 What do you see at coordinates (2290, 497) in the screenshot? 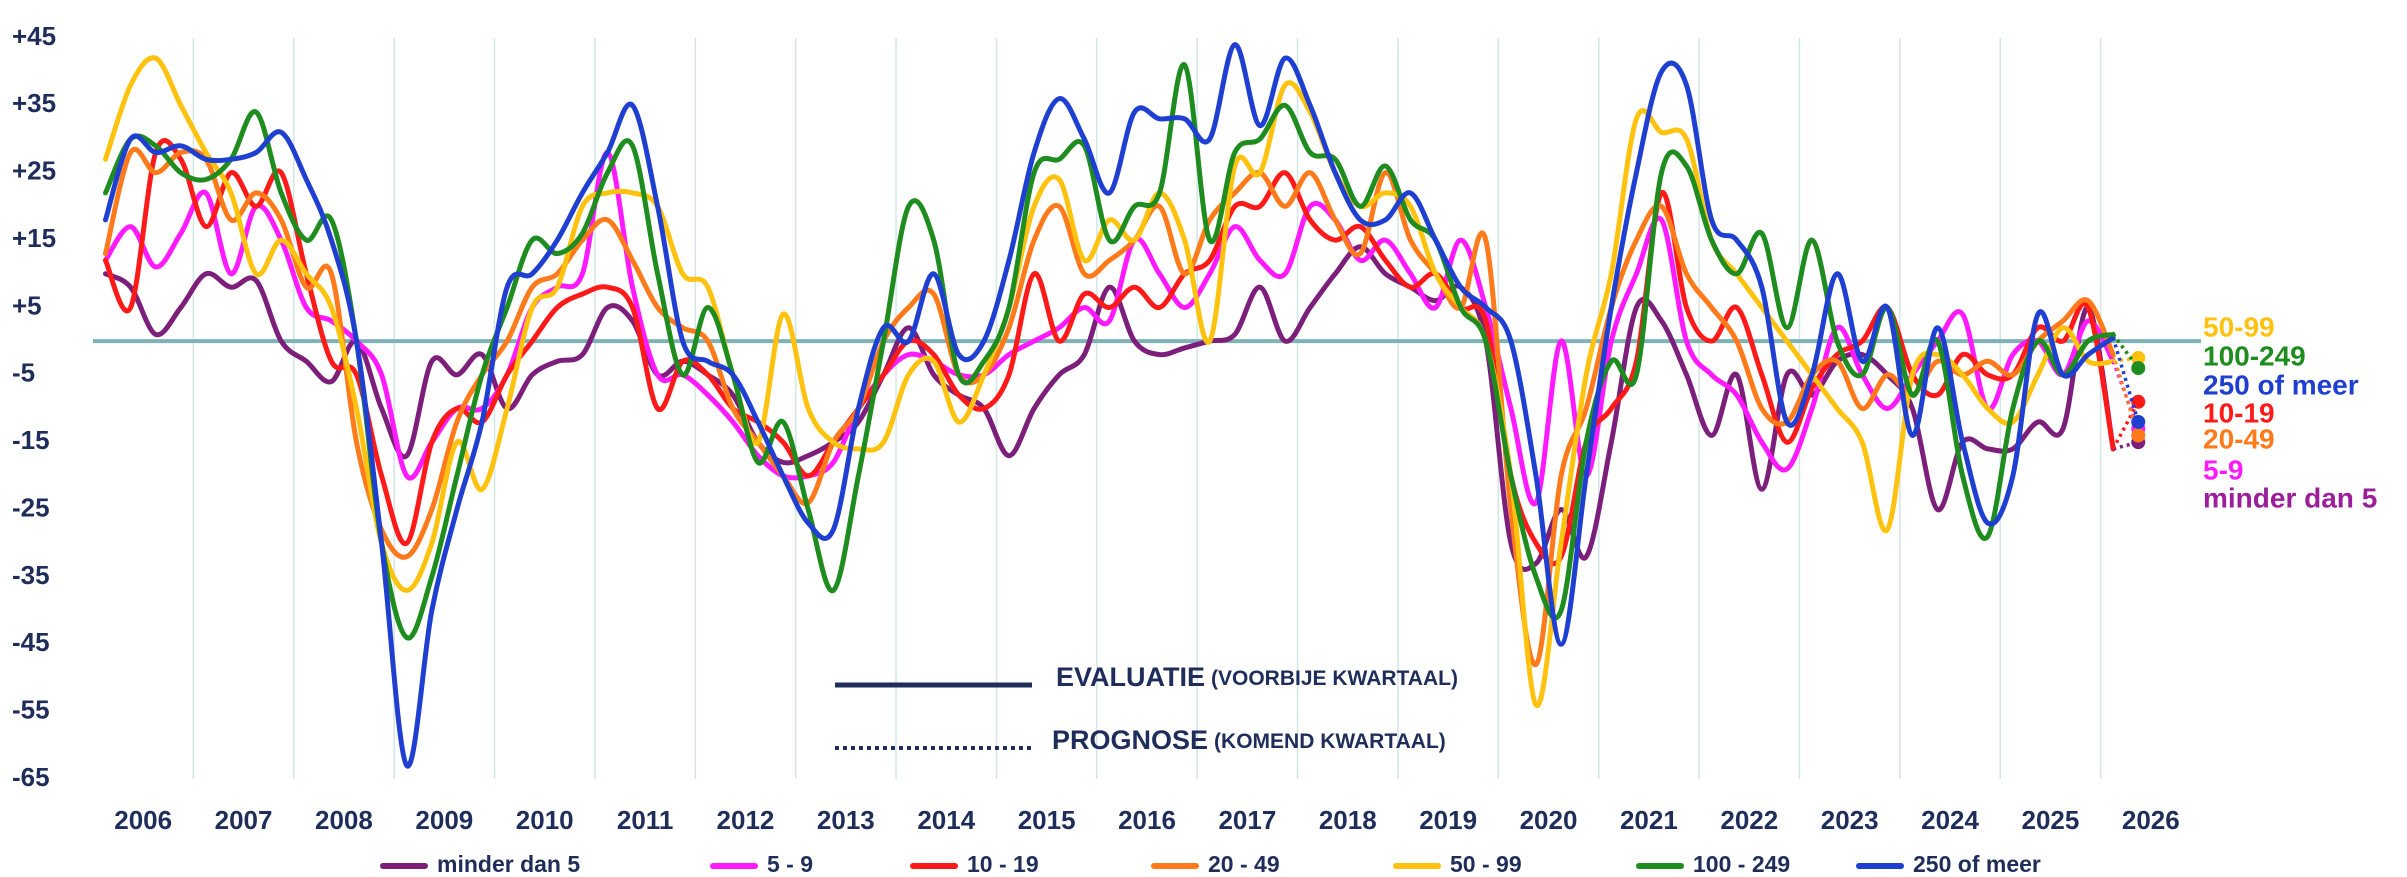
I see `end-label: minder dan 5` at bounding box center [2290, 497].